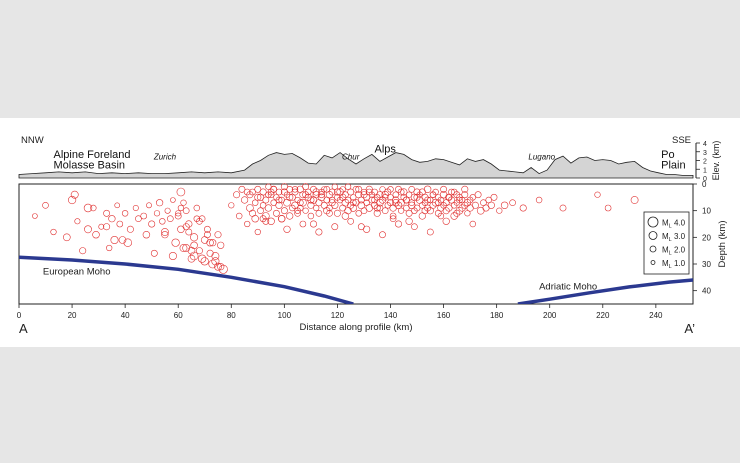 The height and width of the screenshot is (463, 740). Describe the element at coordinates (19, 315) in the screenshot. I see `x-tick-label: 0` at that location.